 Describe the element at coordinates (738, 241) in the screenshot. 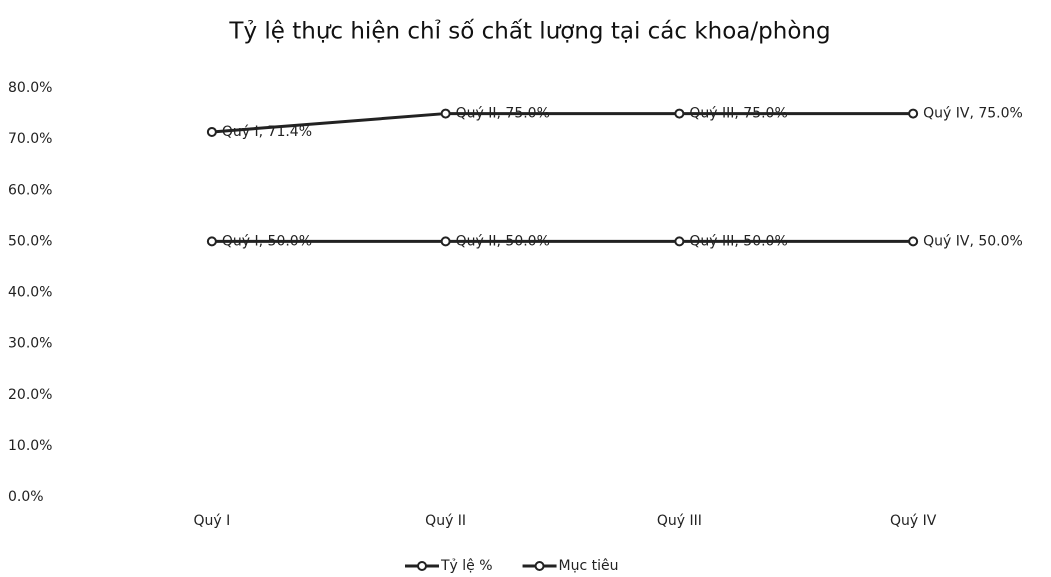

I see `data-label: Quý III, 50.0%` at that location.